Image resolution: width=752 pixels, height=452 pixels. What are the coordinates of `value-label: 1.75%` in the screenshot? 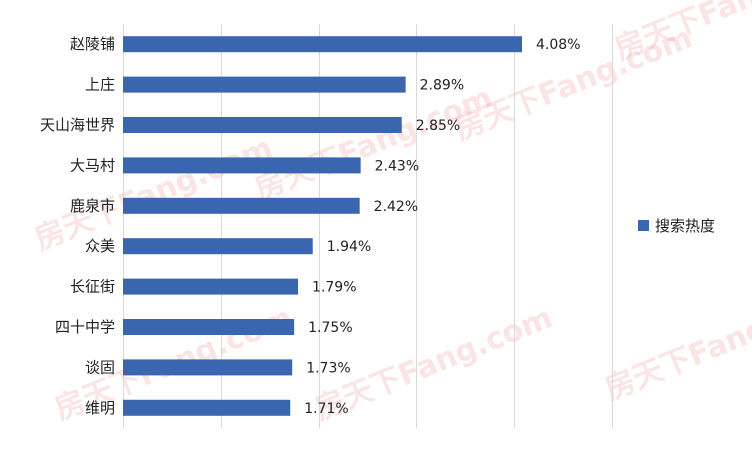 It's located at (330, 328).